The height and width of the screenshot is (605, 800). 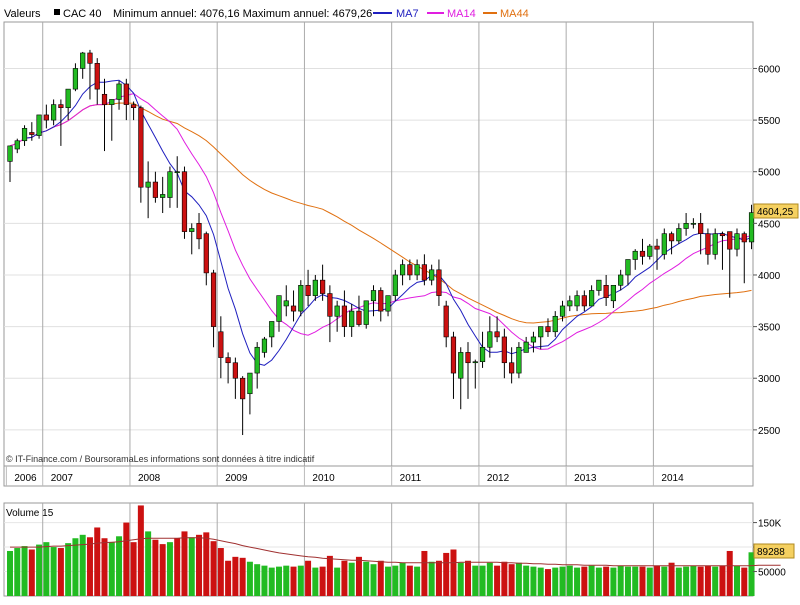 What do you see at coordinates (771, 552) in the screenshot?
I see `volume-last-label: 89288` at bounding box center [771, 552].